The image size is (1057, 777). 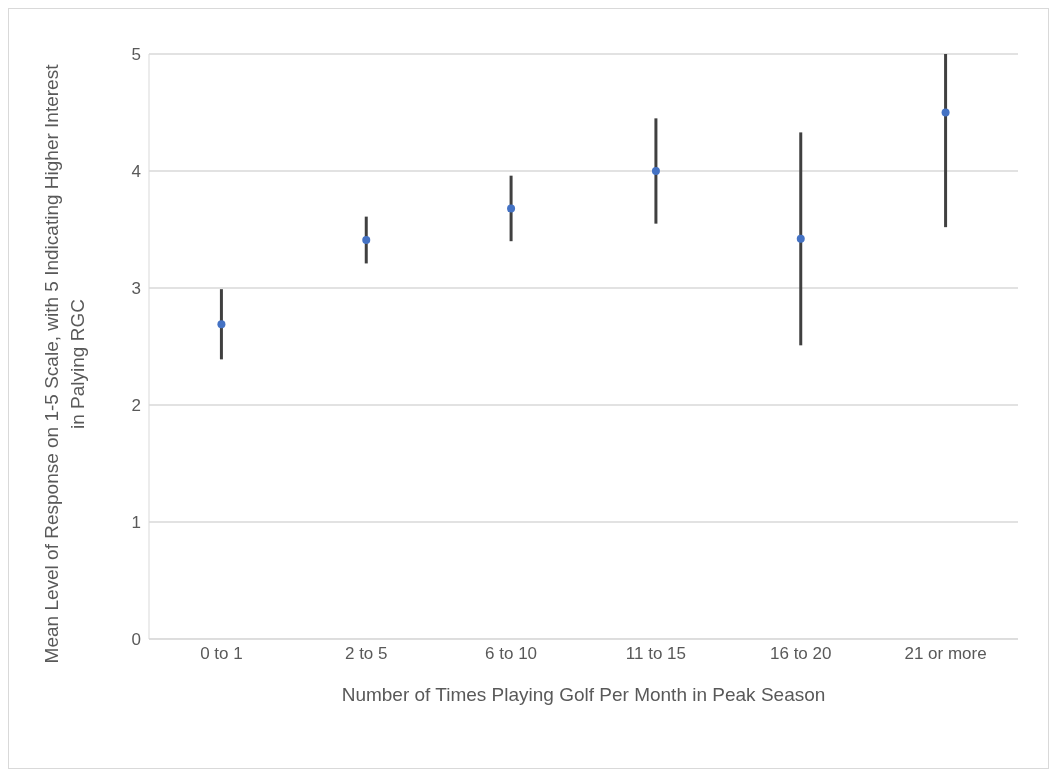 I want to click on x-tick-label: 0 to 1, so click(x=221, y=654).